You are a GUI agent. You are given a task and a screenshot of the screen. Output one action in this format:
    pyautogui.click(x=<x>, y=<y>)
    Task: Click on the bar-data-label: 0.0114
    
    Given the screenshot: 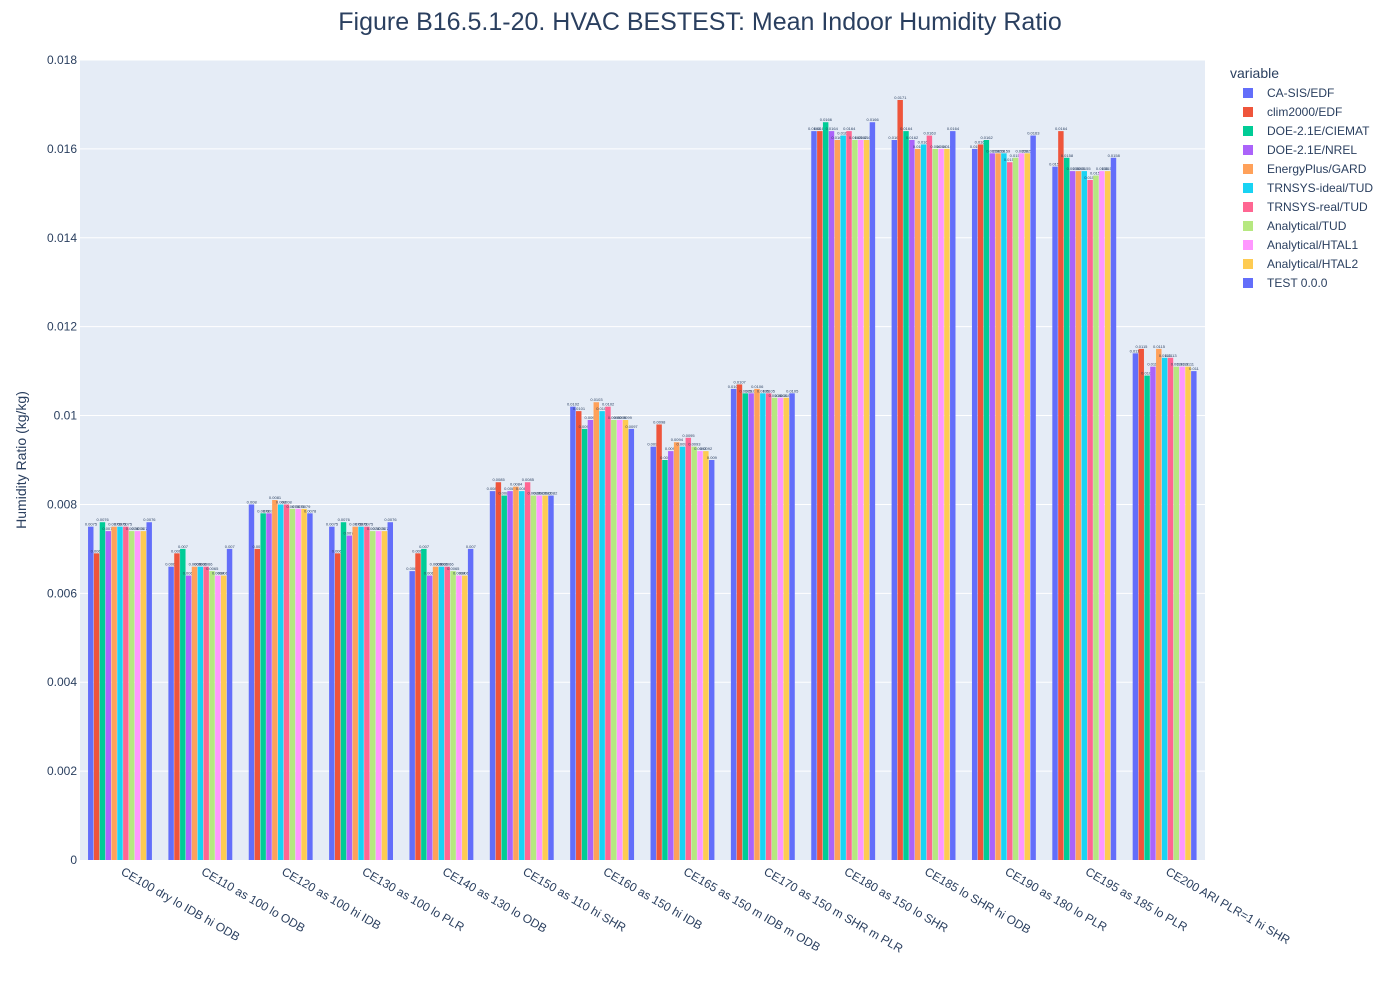 What is the action you would take?
    pyautogui.click(x=1136, y=350)
    